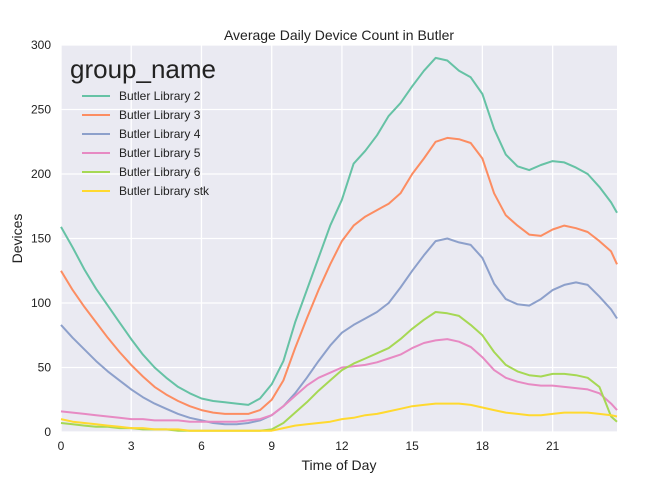 This screenshot has height=504, width=648. Describe the element at coordinates (553, 446) in the screenshot. I see `x-tick-label: 21` at that location.